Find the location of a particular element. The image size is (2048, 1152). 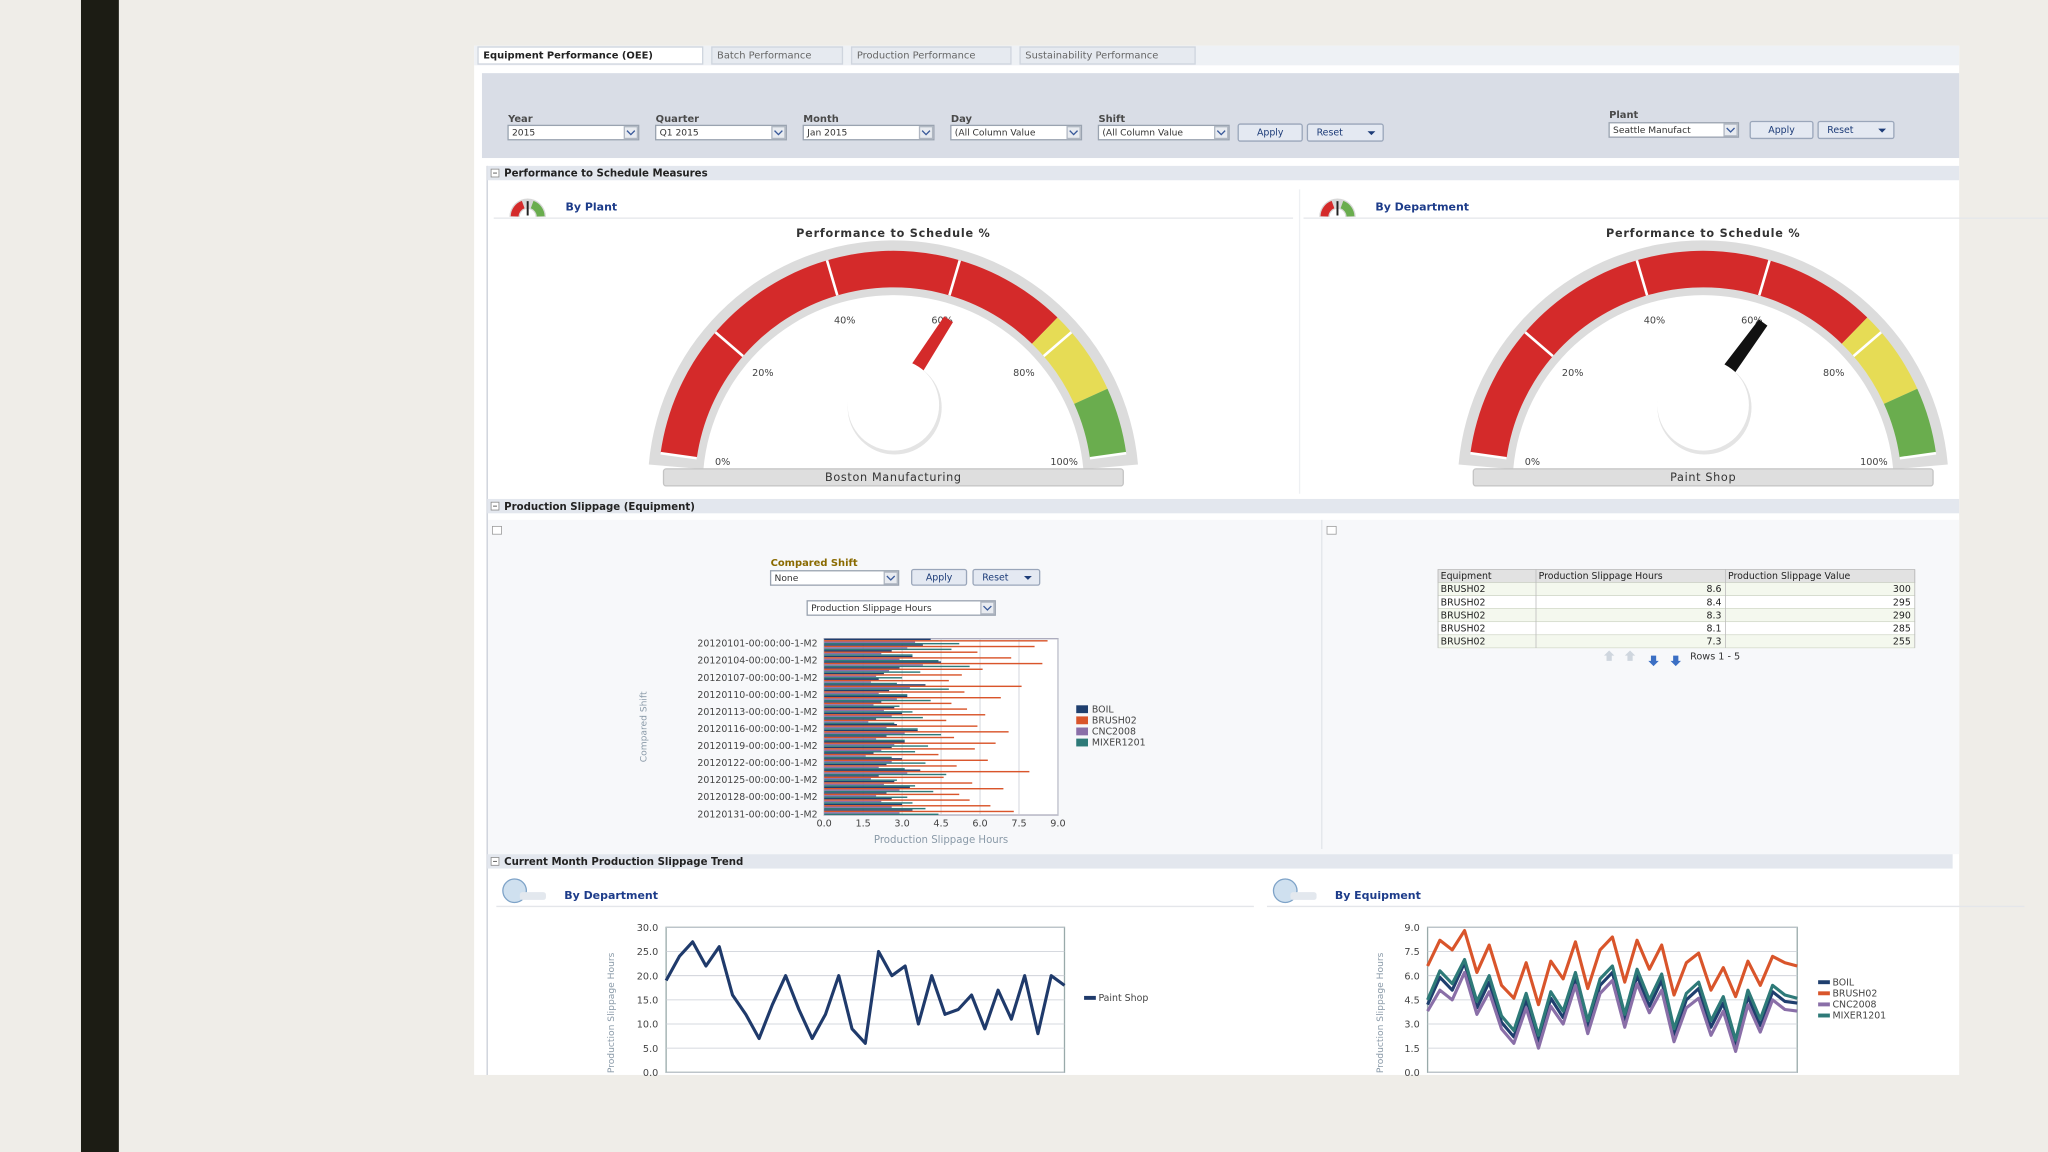

y-tick-label: 20.0 is located at coordinates (648, 976).